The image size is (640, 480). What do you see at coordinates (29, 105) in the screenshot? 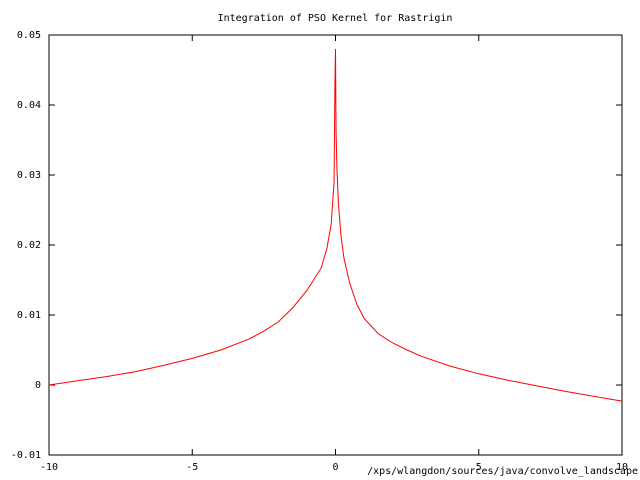
I see `y-tick-label: 0.04` at bounding box center [29, 105].